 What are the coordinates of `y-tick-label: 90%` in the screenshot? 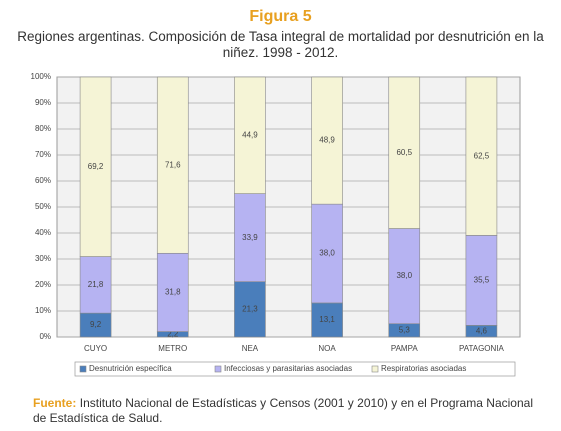 It's located at (43, 102).